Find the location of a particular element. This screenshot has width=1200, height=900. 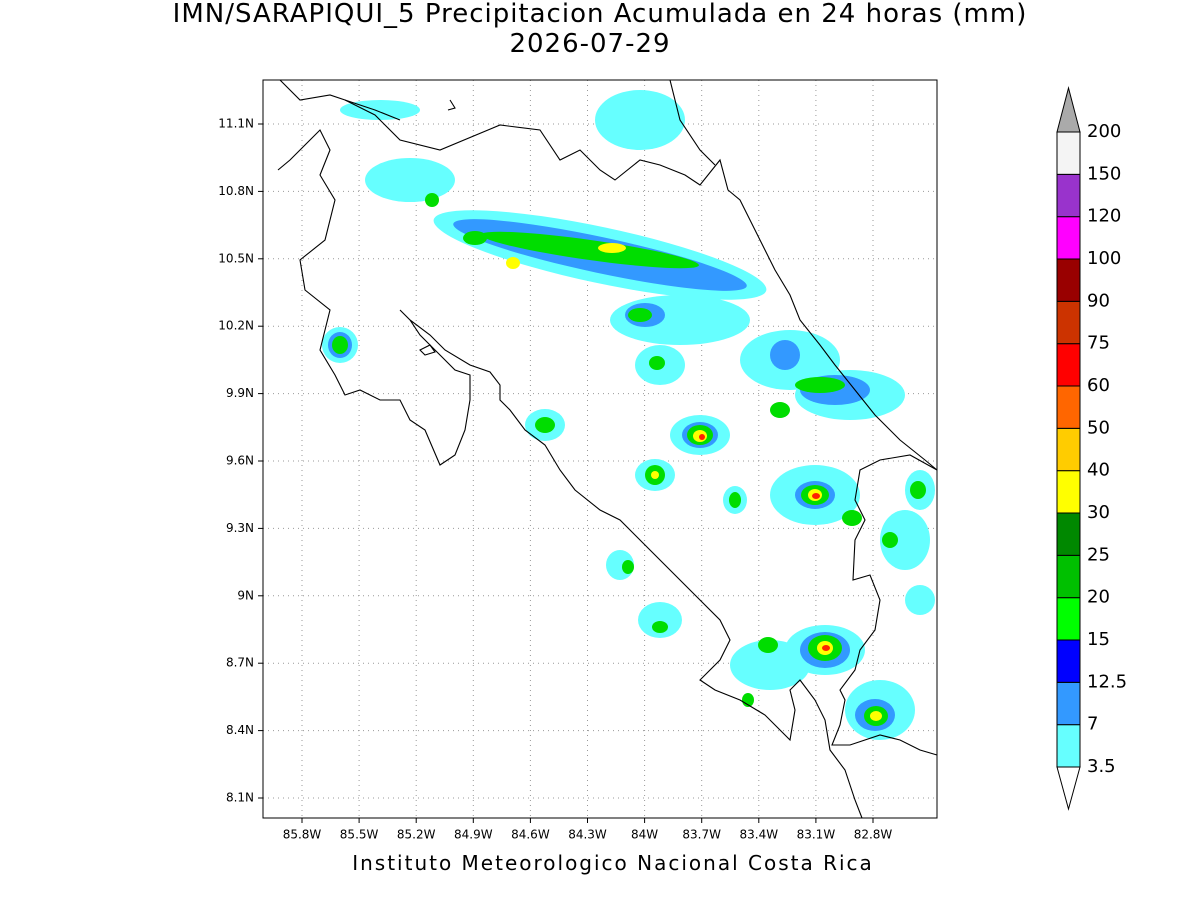

colorbar-label: 3.5 is located at coordinates (1101, 766).